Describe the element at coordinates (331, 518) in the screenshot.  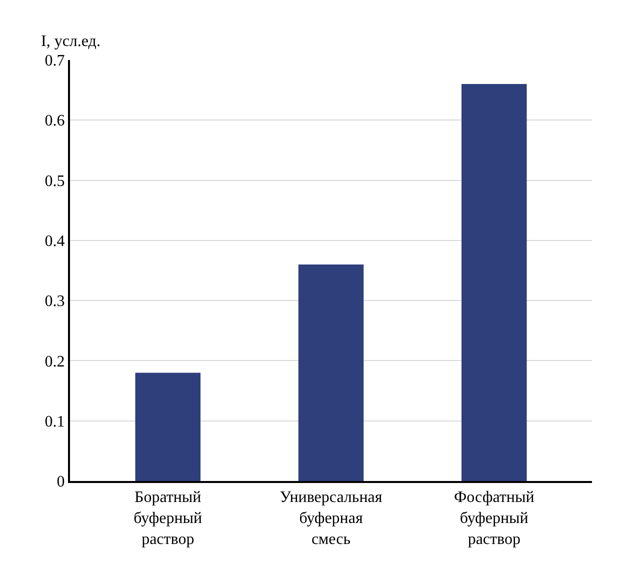
I see `x-tick-label: Универсальная буферная смесь` at that location.